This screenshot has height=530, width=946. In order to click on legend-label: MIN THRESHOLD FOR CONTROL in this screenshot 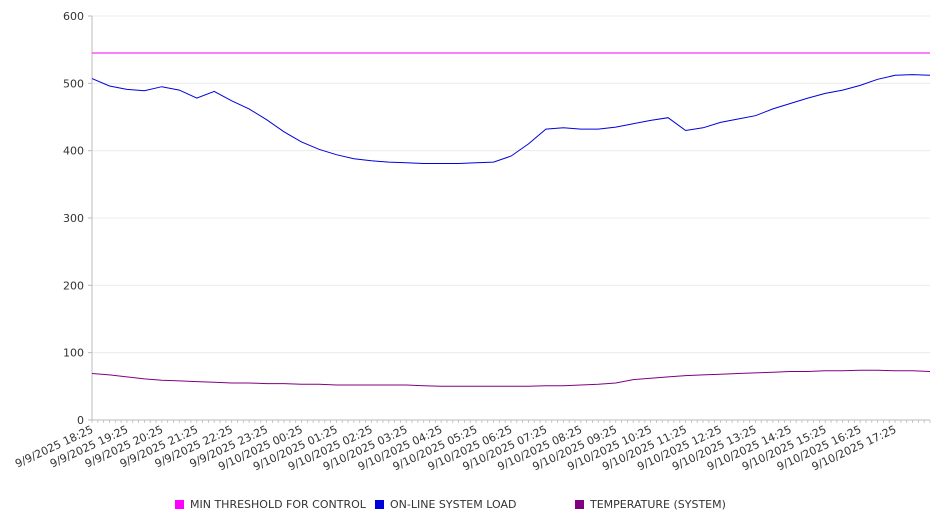, I will do `click(278, 504)`.